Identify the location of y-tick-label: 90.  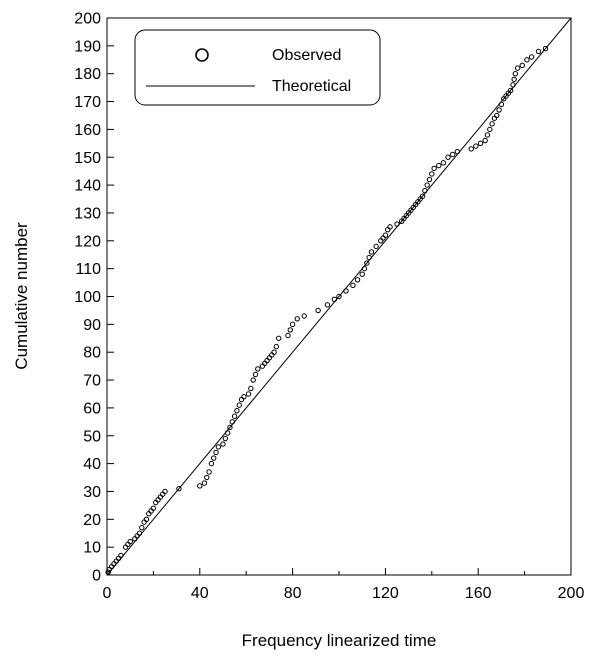
(92, 325).